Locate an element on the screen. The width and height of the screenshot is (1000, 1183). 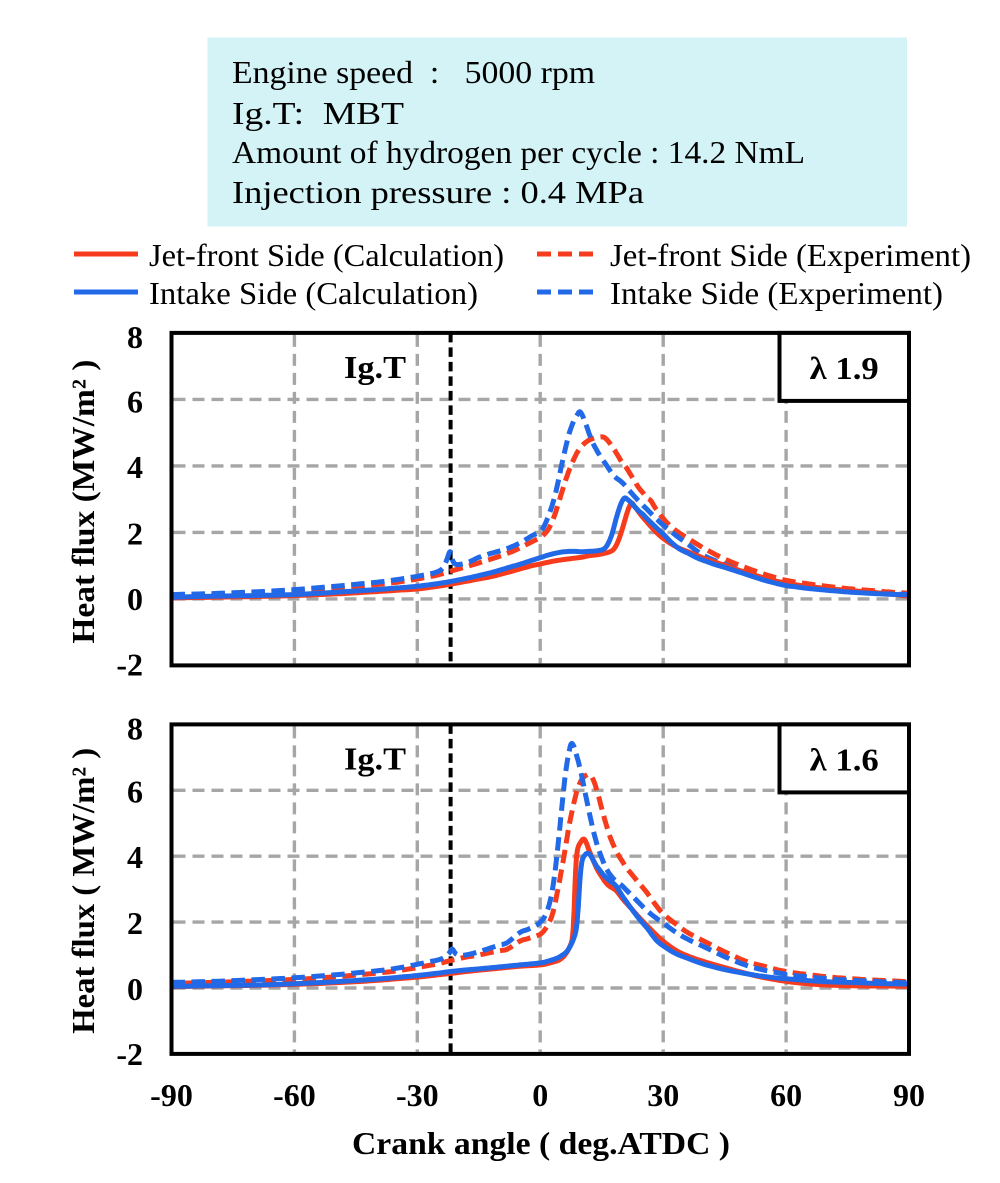
svg-text: 90 is located at coordinates (909, 1095).